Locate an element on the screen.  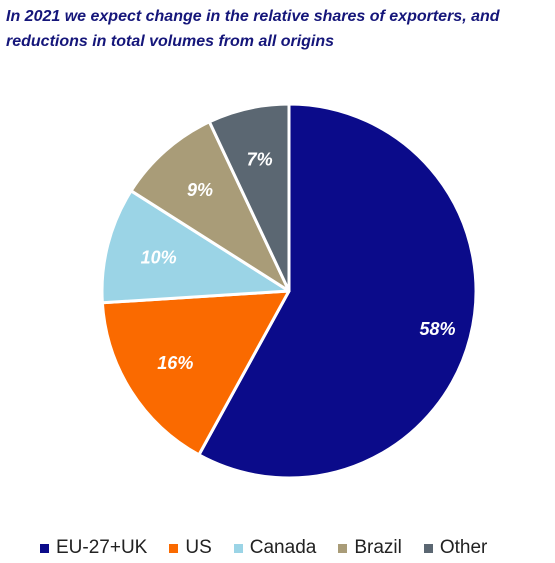
legend-item-brazil: Brazil is located at coordinates (370, 548).